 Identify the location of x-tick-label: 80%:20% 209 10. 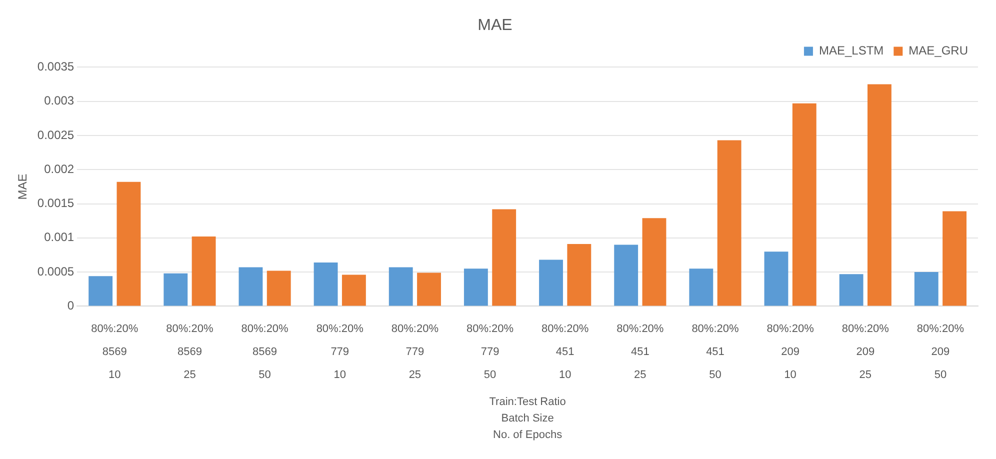
(790, 351).